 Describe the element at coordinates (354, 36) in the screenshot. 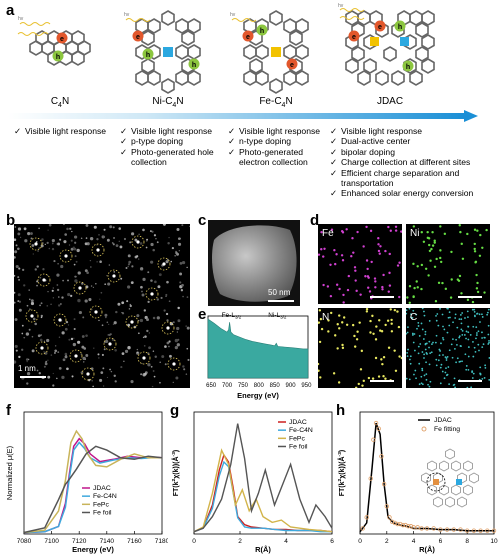

I see `electron-icon` at that location.